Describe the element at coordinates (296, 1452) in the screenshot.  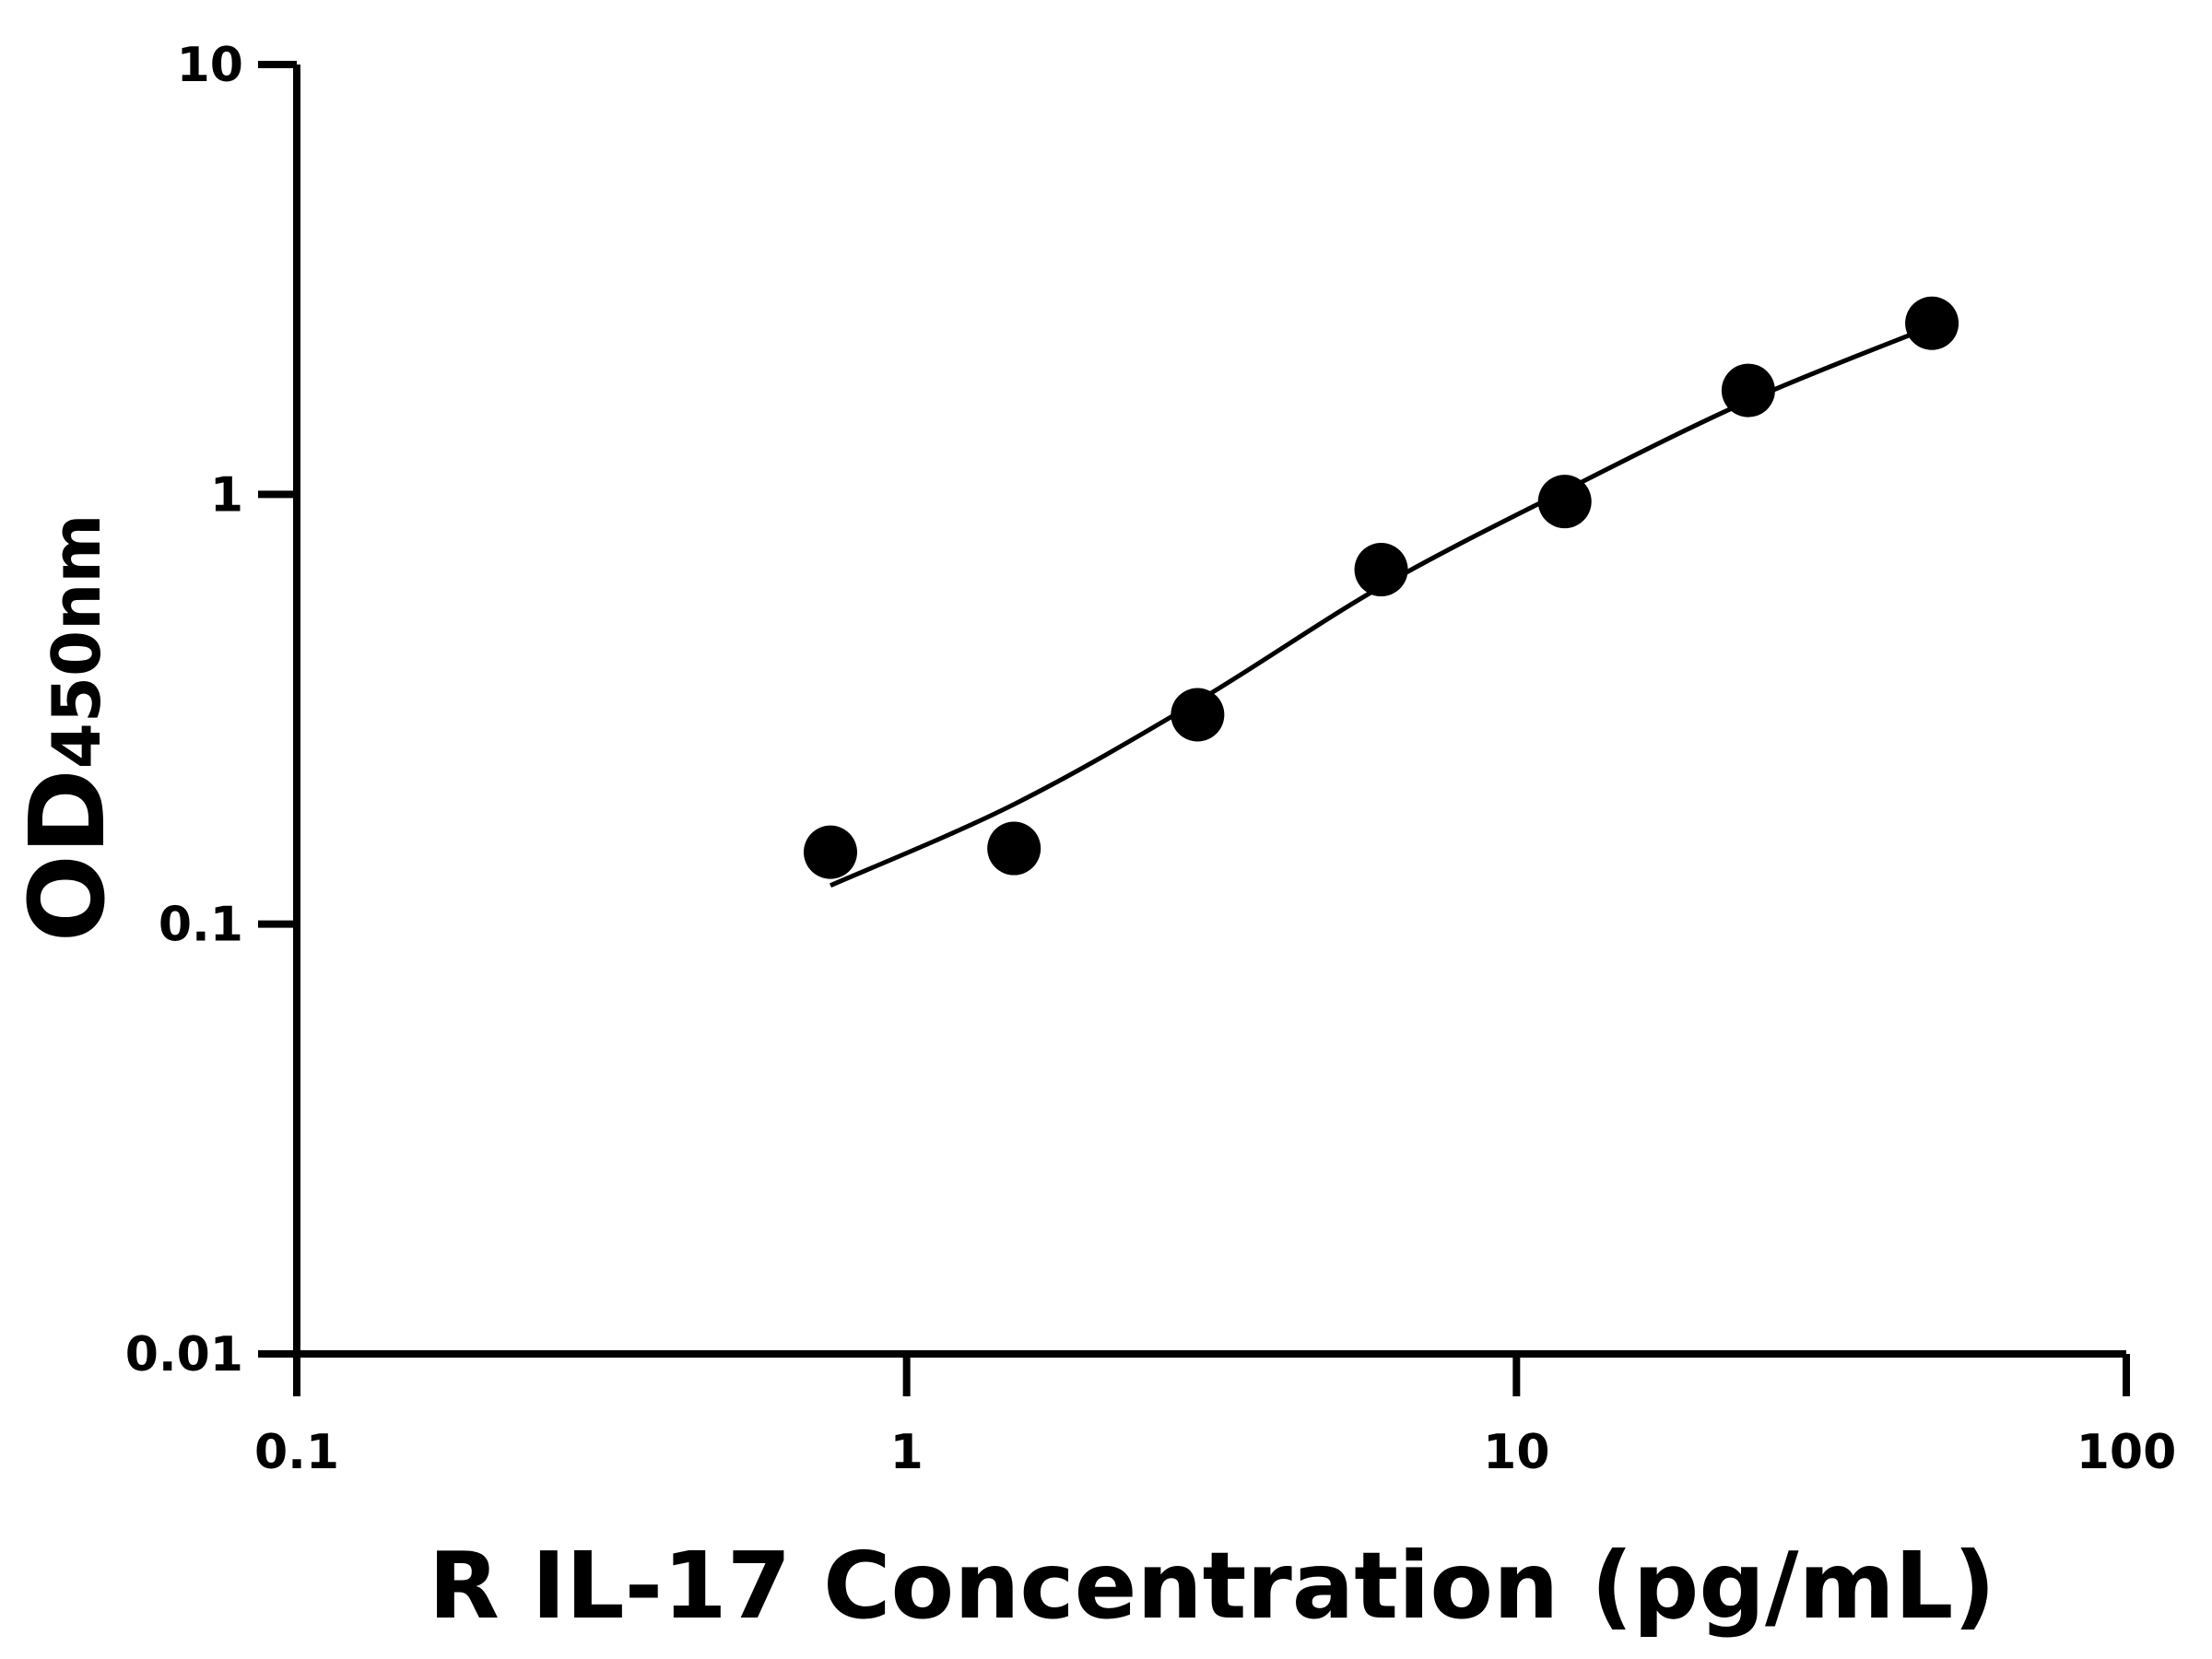
I see `x-tick-label: 0.1` at that location.